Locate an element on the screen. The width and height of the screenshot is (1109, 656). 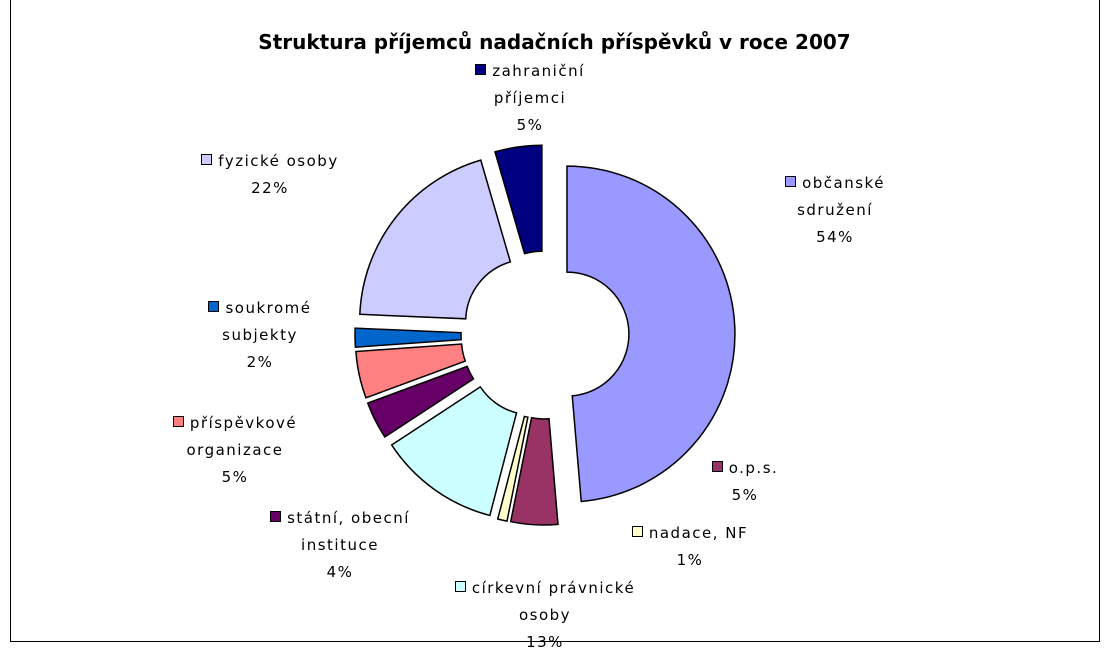
data-label: příspěvkové organizace 5% is located at coordinates (235, 450).